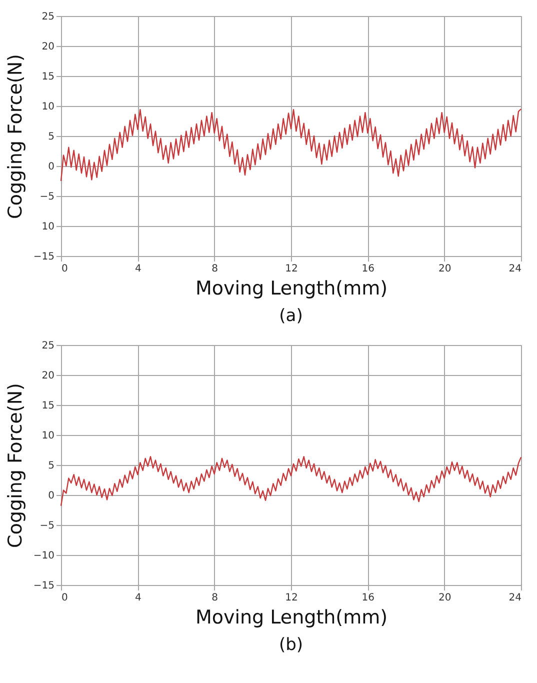 The width and height of the screenshot is (537, 683). What do you see at coordinates (43, 556) in the screenshot?
I see `y-tick-label: −10` at bounding box center [43, 556].